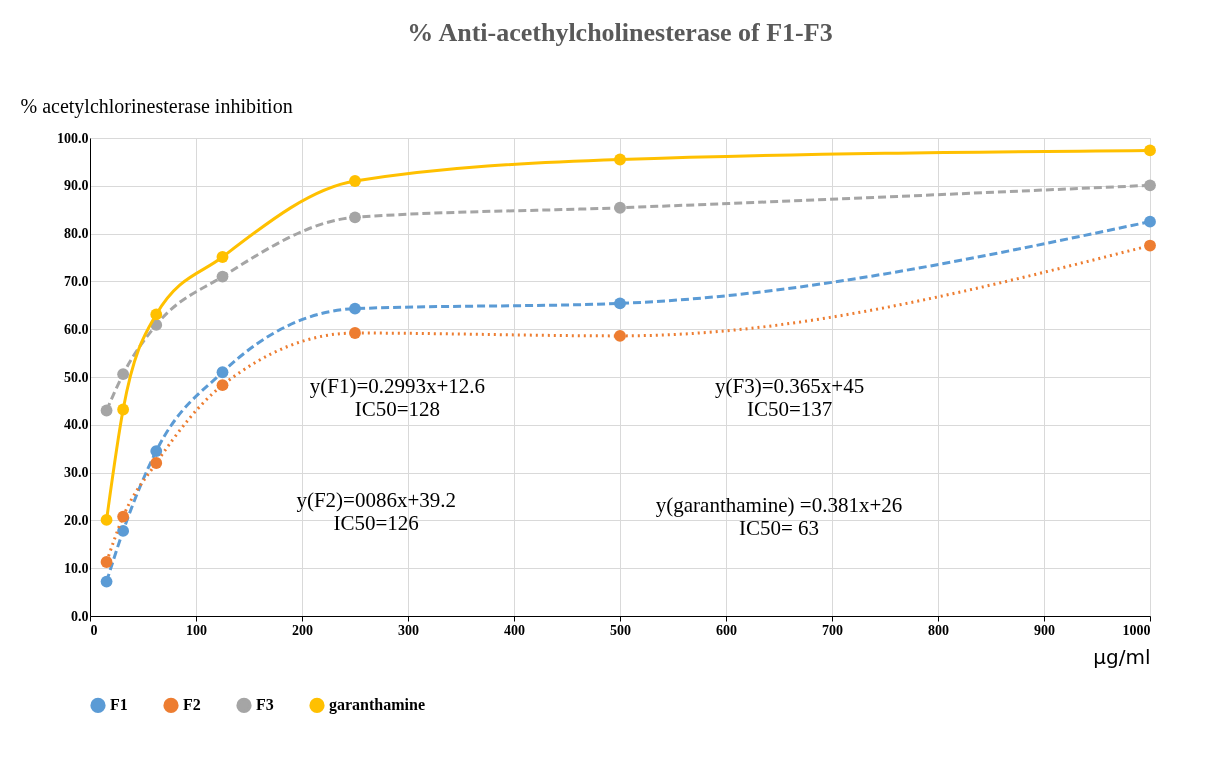  What do you see at coordinates (779, 517) in the screenshot?
I see `annotation: y(garanthamine) =0.381x+26 IC50= 63` at bounding box center [779, 517].